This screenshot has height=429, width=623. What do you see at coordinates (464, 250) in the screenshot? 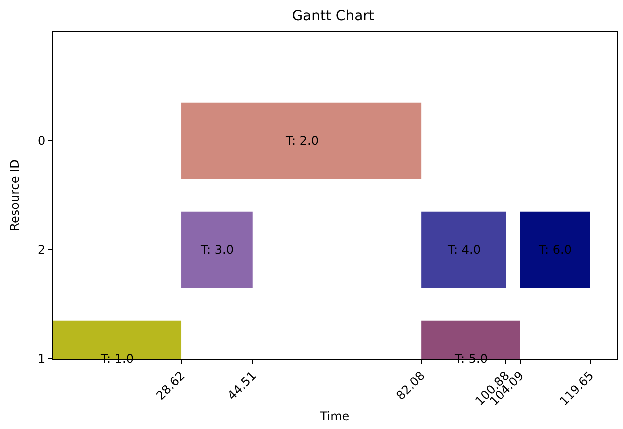
I see `series-label: T: 4.0` at bounding box center [464, 250].